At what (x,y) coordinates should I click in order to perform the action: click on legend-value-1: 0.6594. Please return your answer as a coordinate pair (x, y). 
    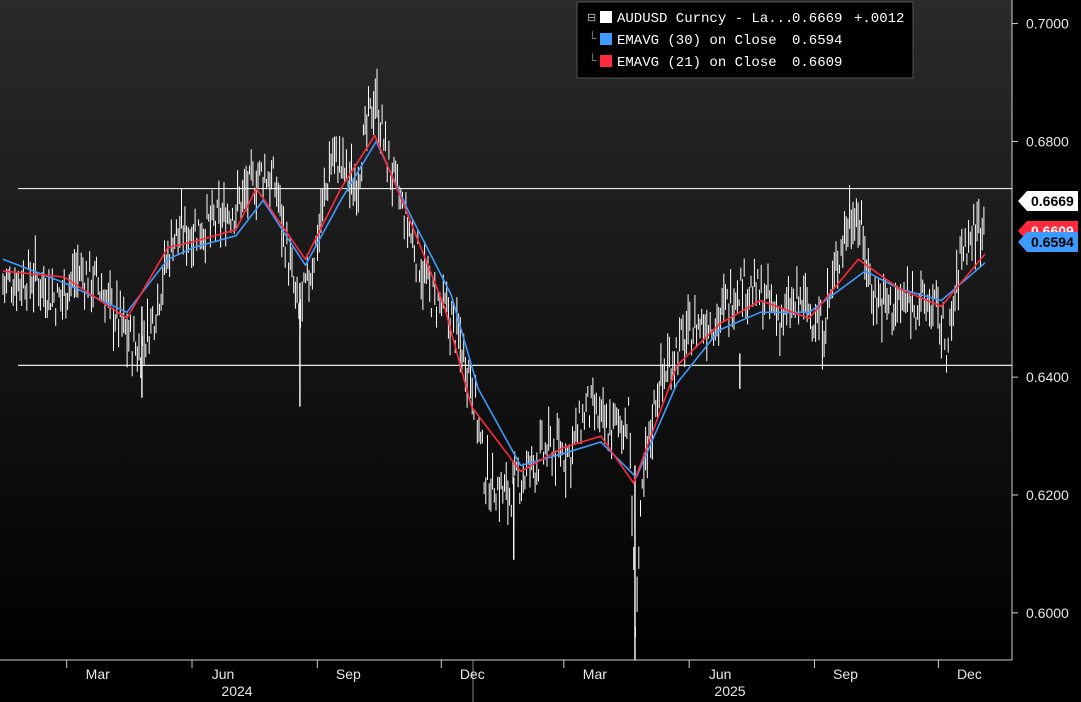
    Looking at the image, I should click on (817, 41).